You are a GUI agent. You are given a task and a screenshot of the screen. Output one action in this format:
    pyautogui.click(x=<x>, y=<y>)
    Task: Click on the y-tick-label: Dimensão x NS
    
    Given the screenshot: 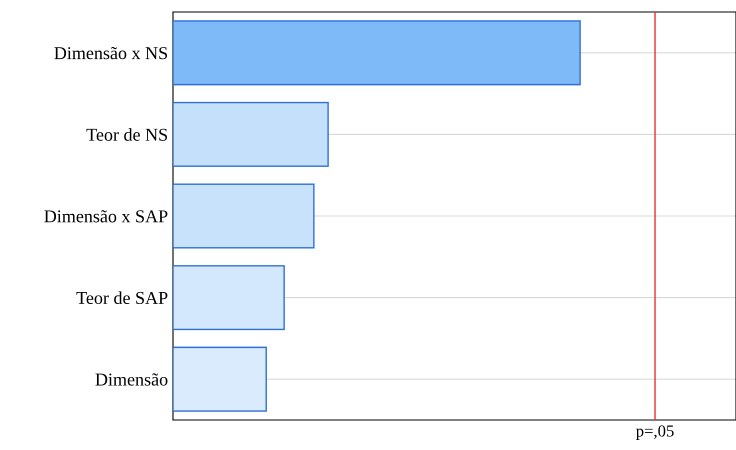 What is the action you would take?
    pyautogui.click(x=111, y=53)
    